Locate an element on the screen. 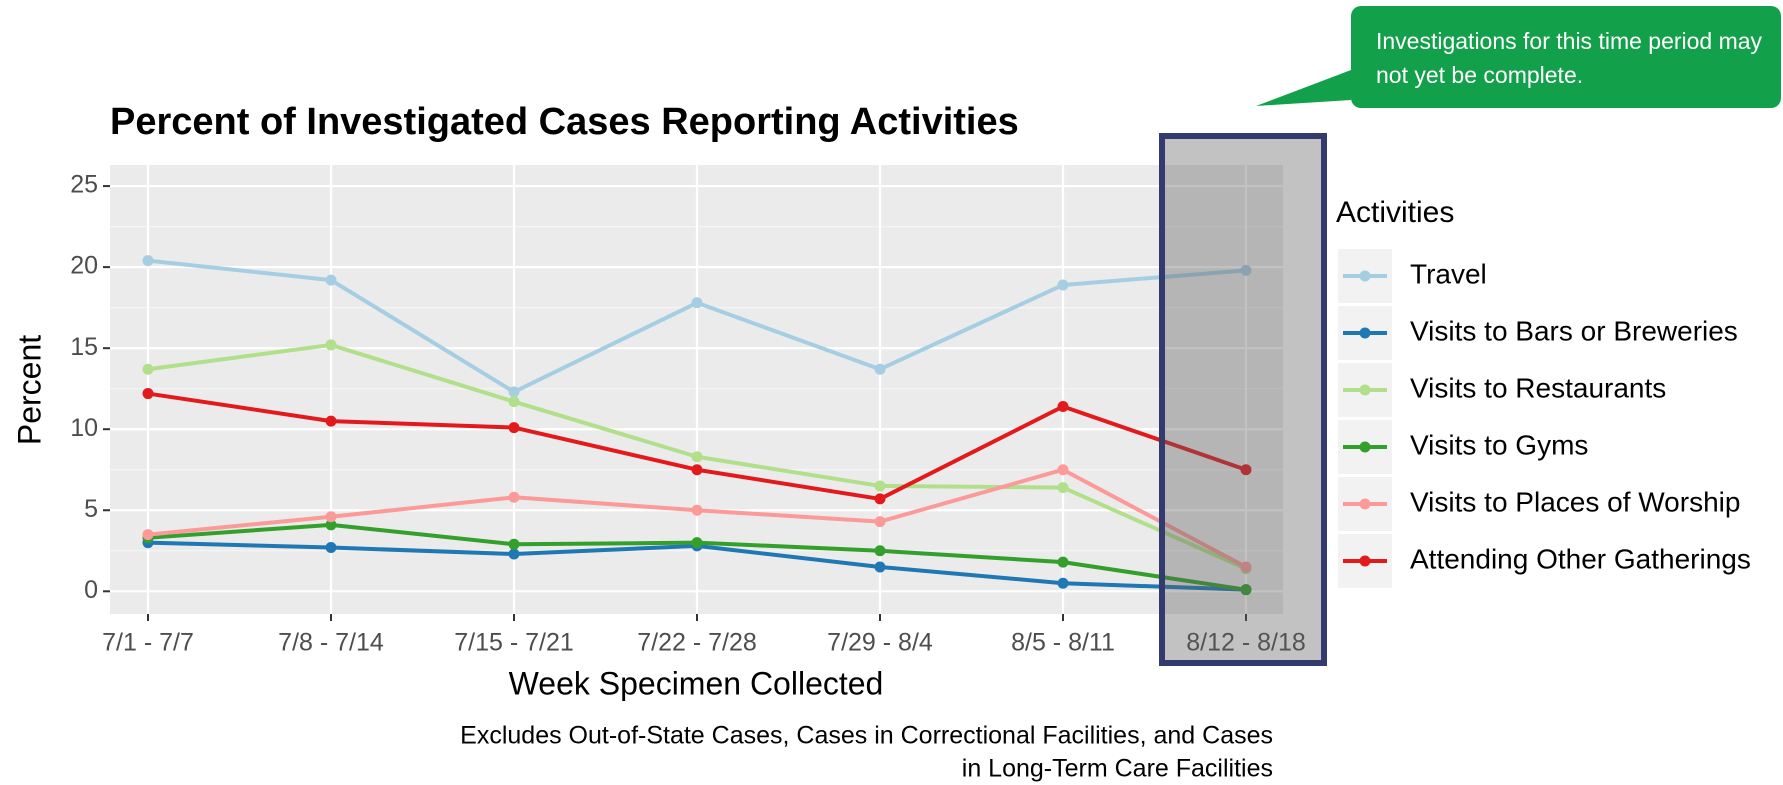 The image size is (1783, 785). legend-label: Visits to Places of Worship is located at coordinates (1575, 501).